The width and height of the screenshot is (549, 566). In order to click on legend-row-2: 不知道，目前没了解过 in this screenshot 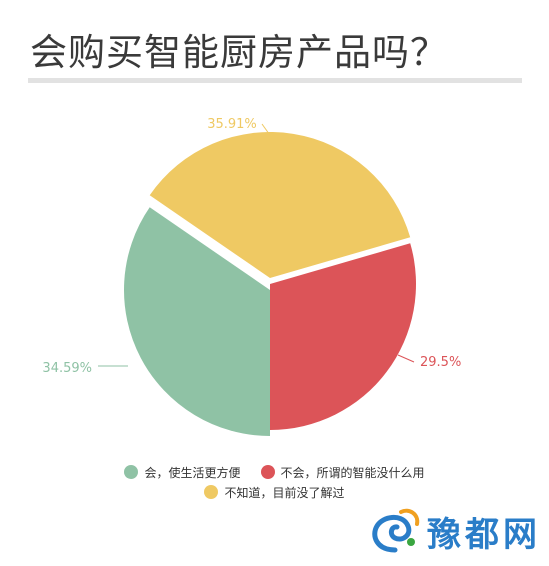, I will do `click(274, 492)`.